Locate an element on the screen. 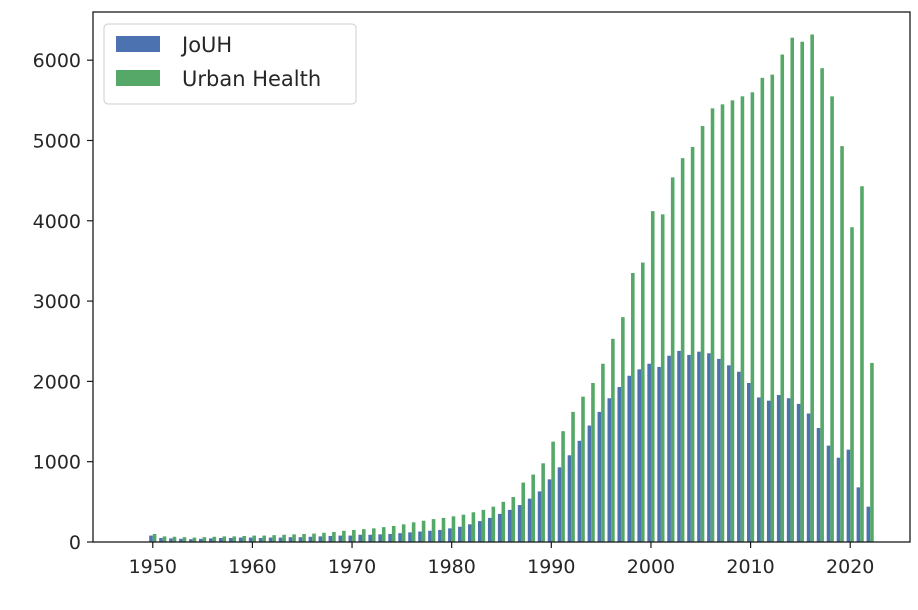 The width and height of the screenshot is (918, 610). bar-jouh-1993 is located at coordinates (579, 491).